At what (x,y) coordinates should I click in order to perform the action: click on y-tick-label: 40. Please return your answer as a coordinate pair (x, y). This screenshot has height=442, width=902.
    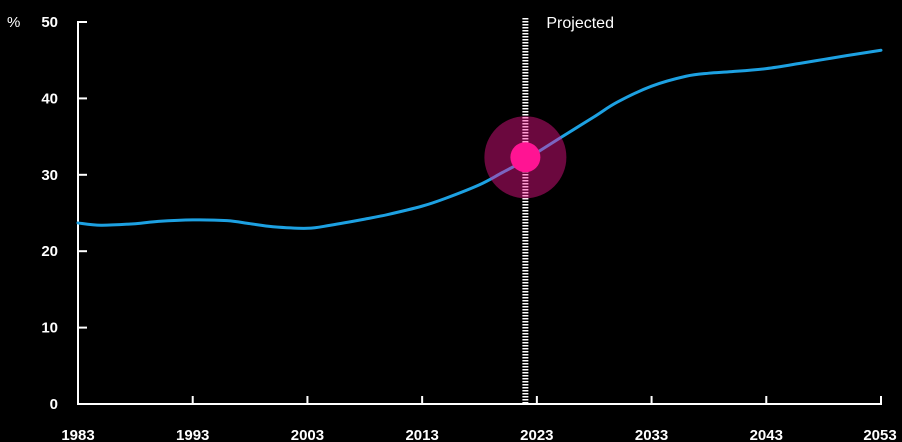
    Looking at the image, I should click on (49, 98).